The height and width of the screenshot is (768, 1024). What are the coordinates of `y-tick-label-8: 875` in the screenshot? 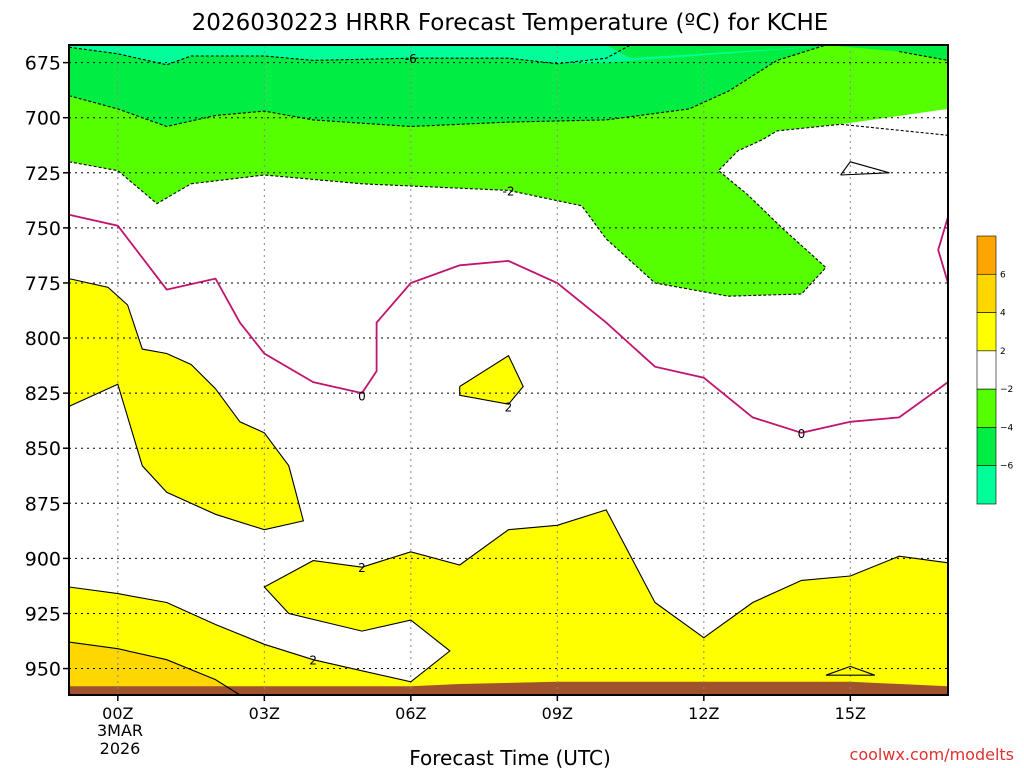 It's located at (43, 504).